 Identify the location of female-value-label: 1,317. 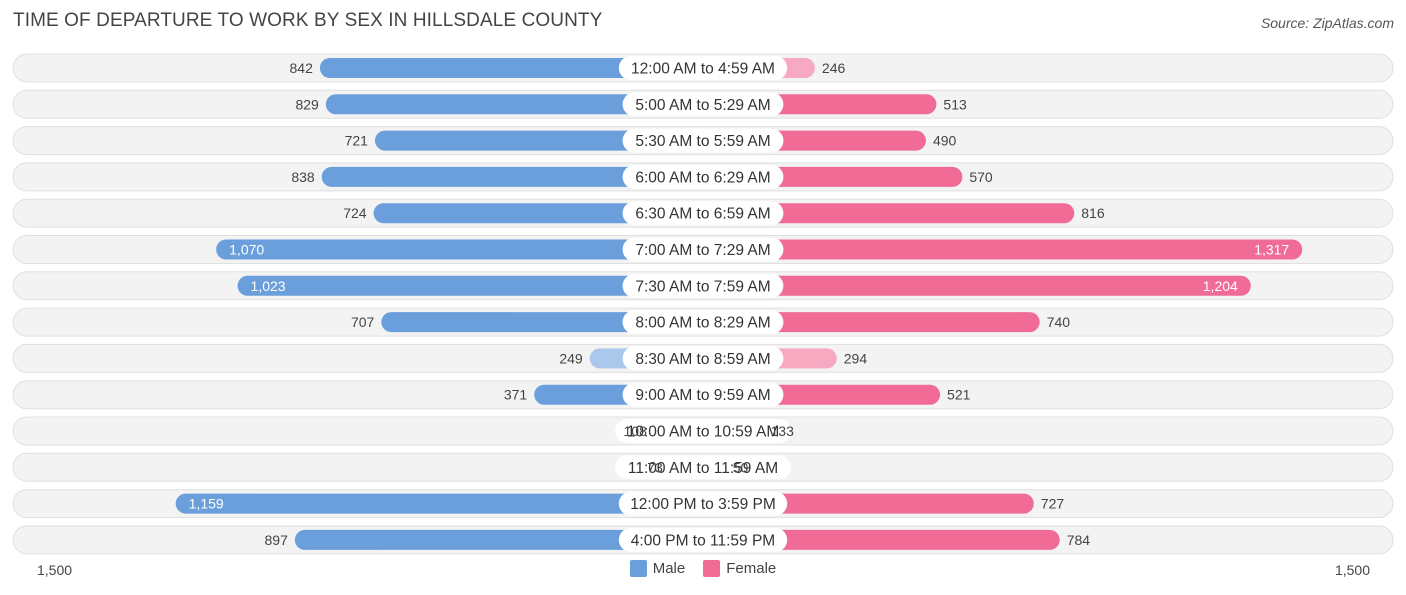
(1271, 250).